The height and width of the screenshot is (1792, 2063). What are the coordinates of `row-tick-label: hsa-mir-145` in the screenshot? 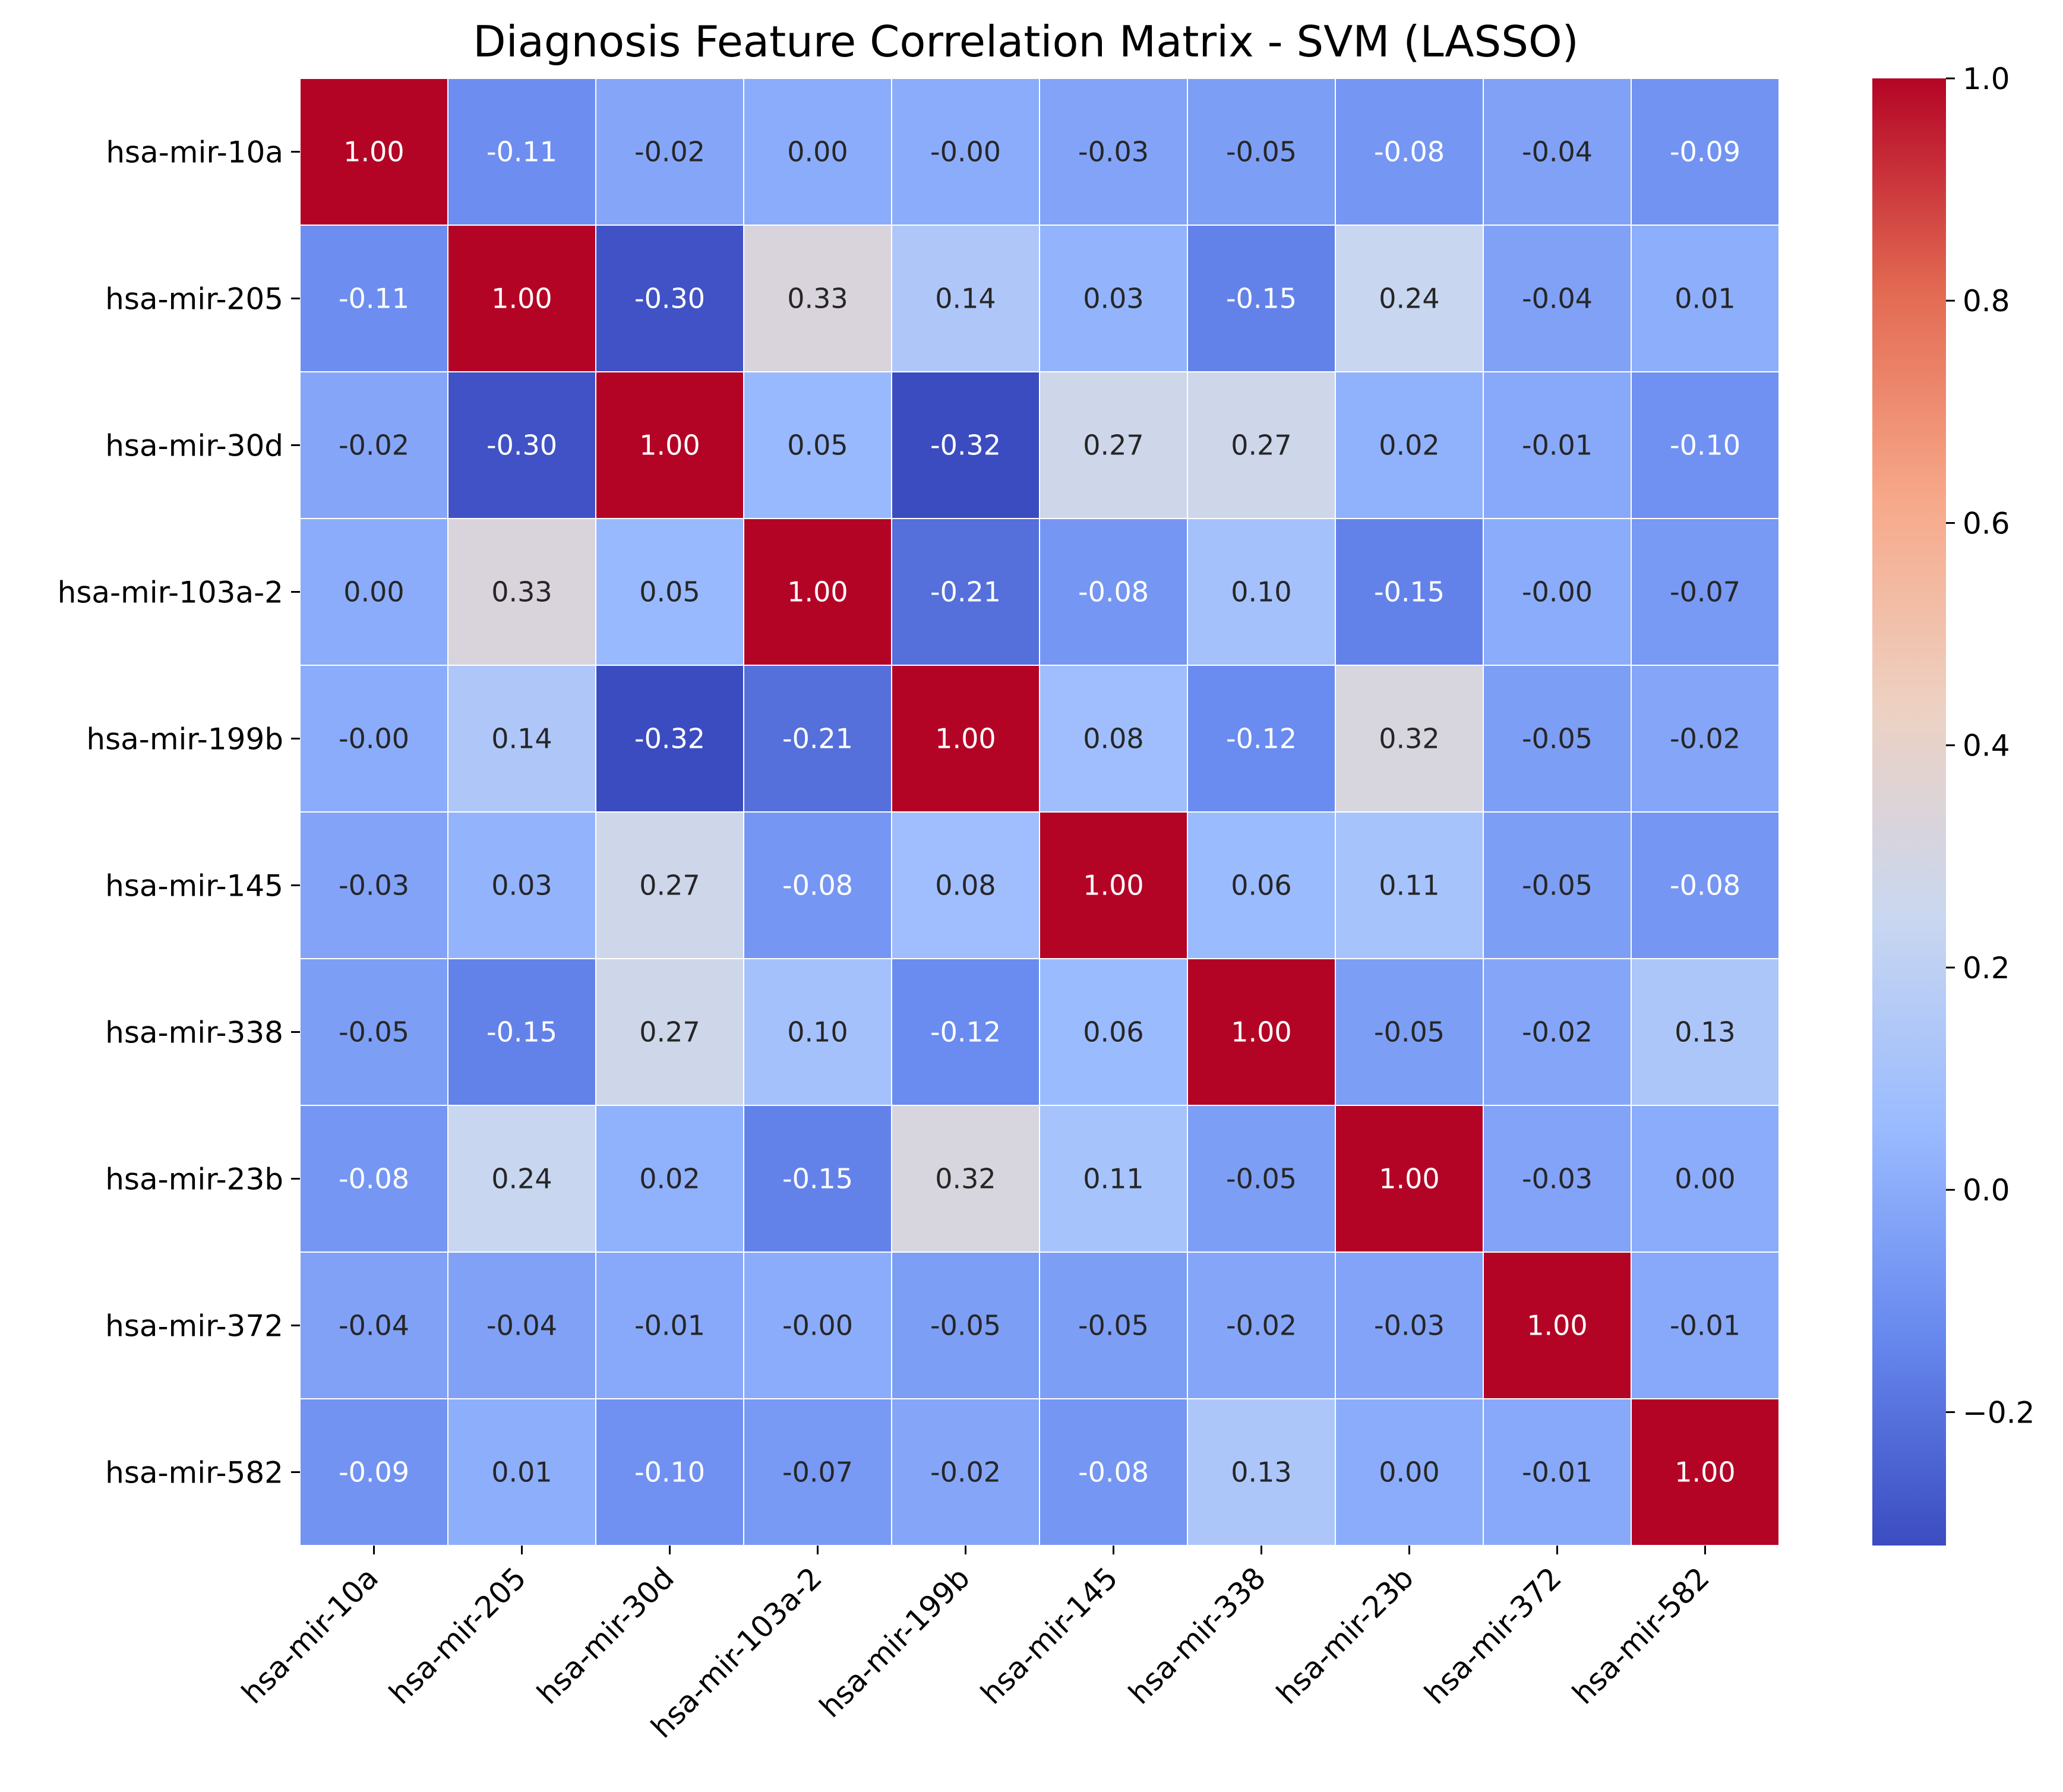 It's located at (194, 886).